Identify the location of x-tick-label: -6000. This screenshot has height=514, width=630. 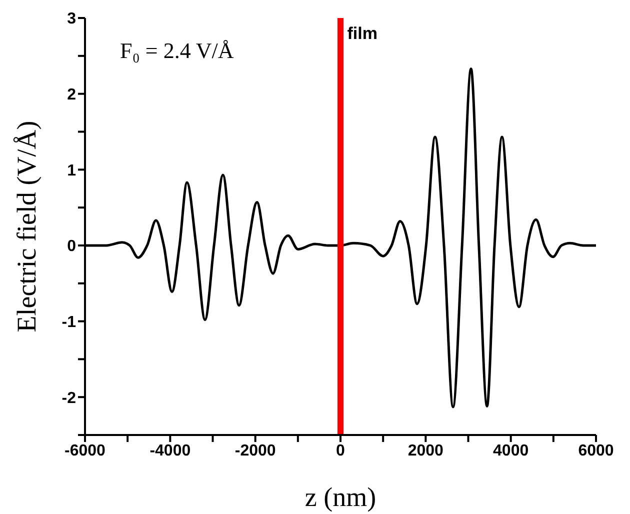
(85, 451).